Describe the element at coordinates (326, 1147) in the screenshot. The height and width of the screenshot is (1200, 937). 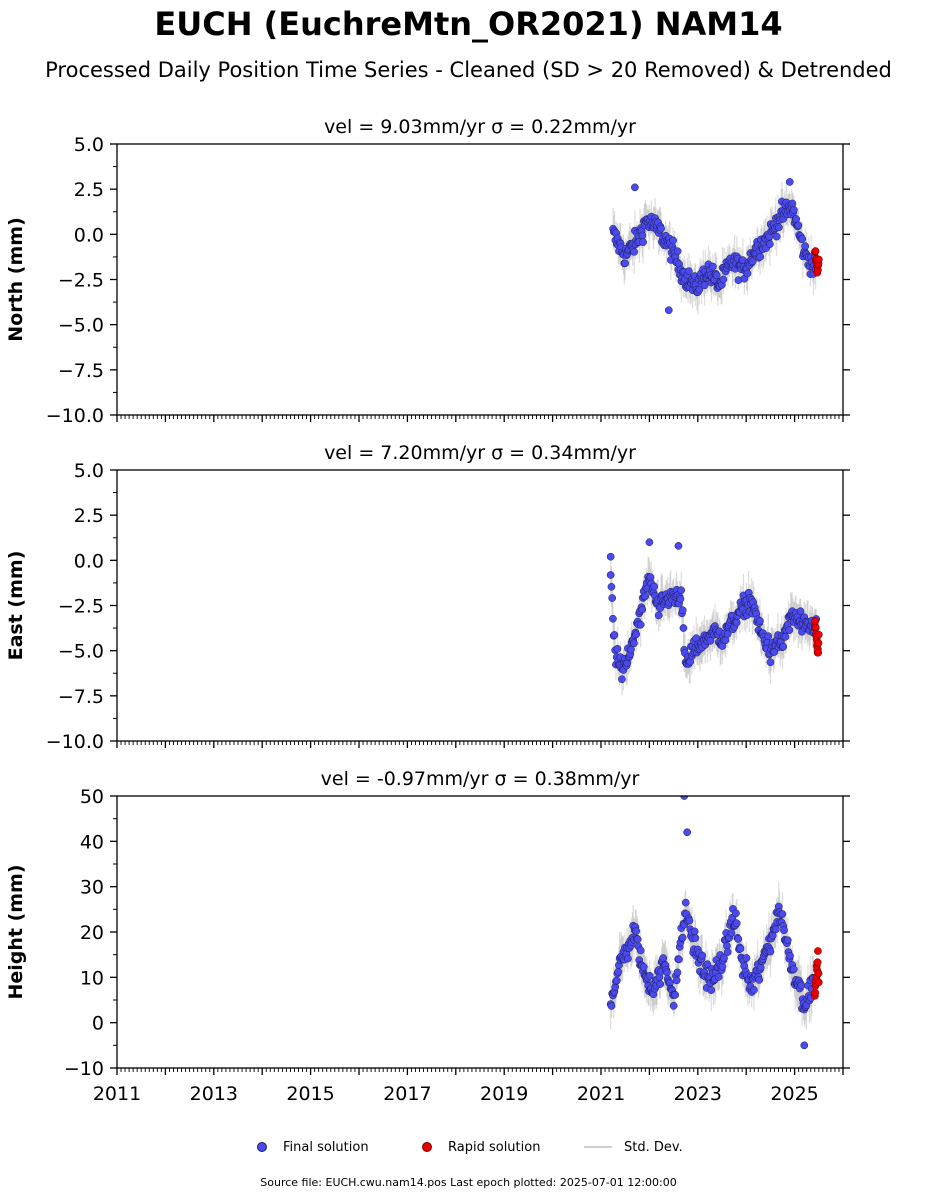
I see `legend-label-final: Final solution` at that location.